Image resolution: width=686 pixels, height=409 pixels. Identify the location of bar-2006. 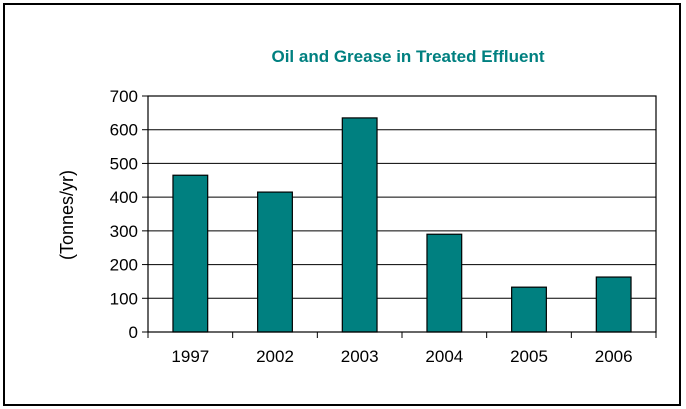
(613, 304).